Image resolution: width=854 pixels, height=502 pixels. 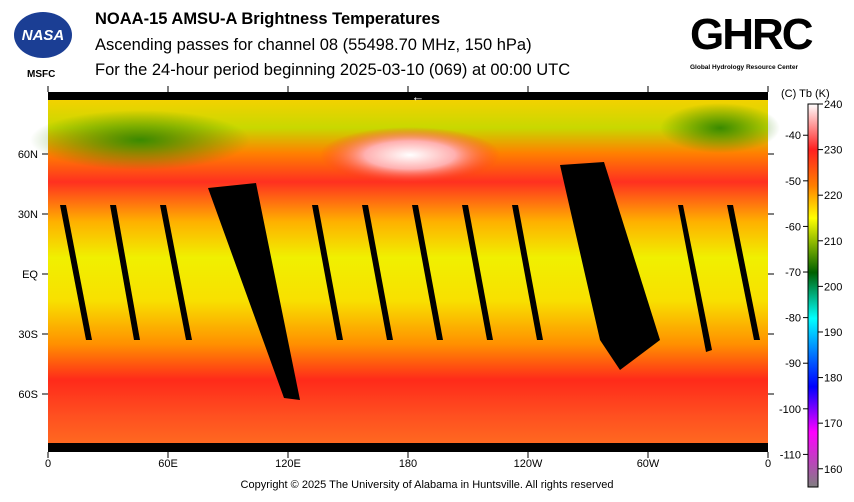 What do you see at coordinates (833, 287) in the screenshot?
I see `colorbar-kelvin-label: 200` at bounding box center [833, 287].